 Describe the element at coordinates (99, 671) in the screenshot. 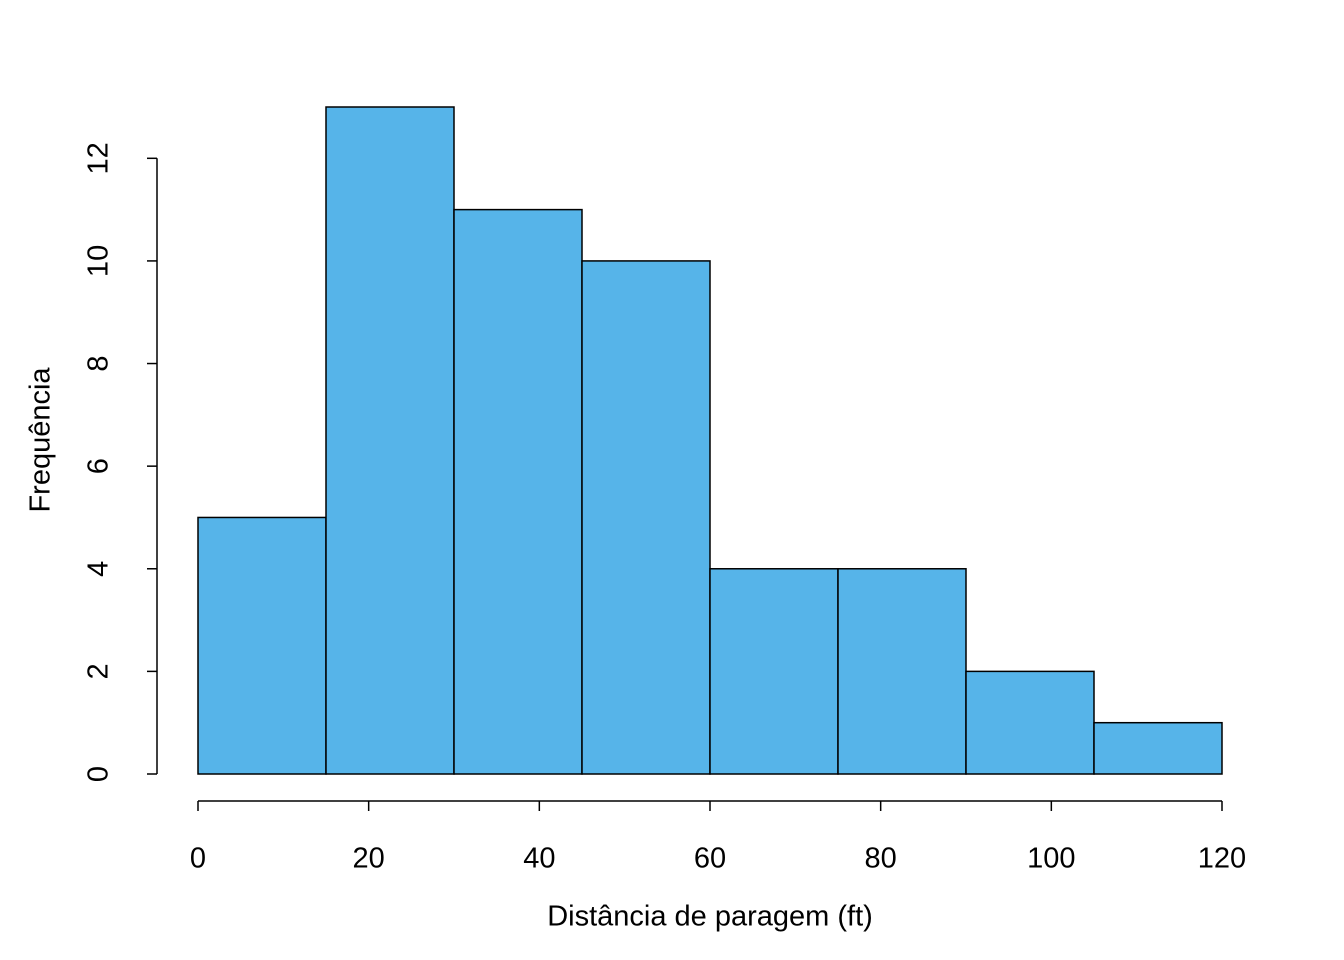

I see `y-tick-label: 2` at that location.